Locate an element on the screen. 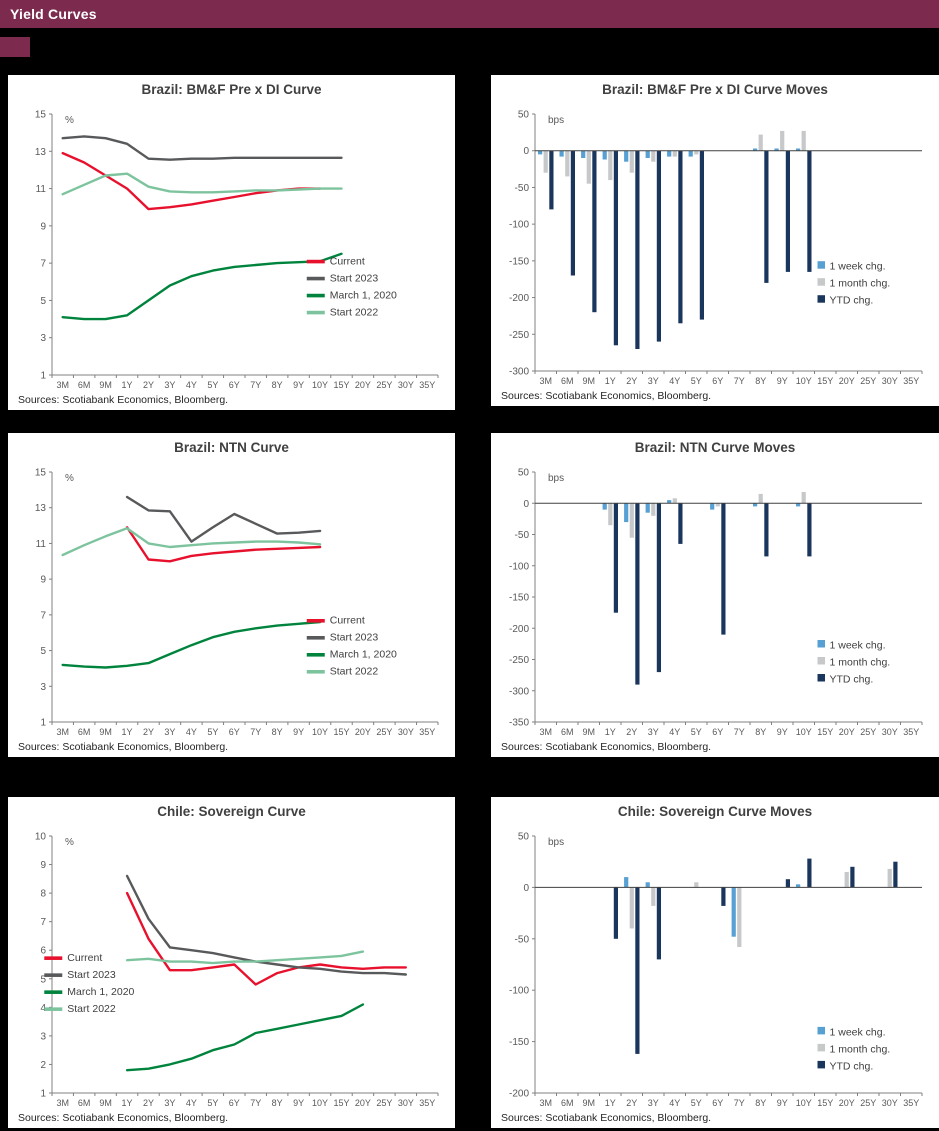 The image size is (939, 1131). svg-text: 1 is located at coordinates (43, 376).